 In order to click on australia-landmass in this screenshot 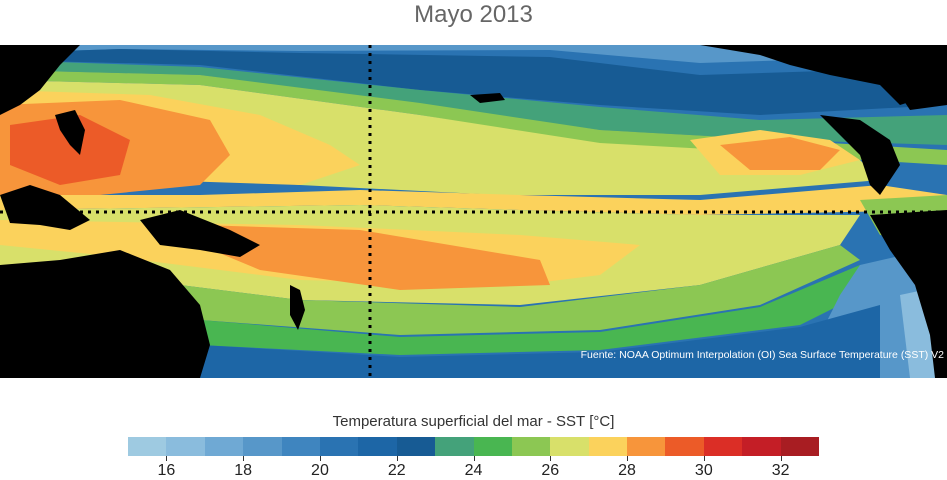, I will do `click(105, 314)`.